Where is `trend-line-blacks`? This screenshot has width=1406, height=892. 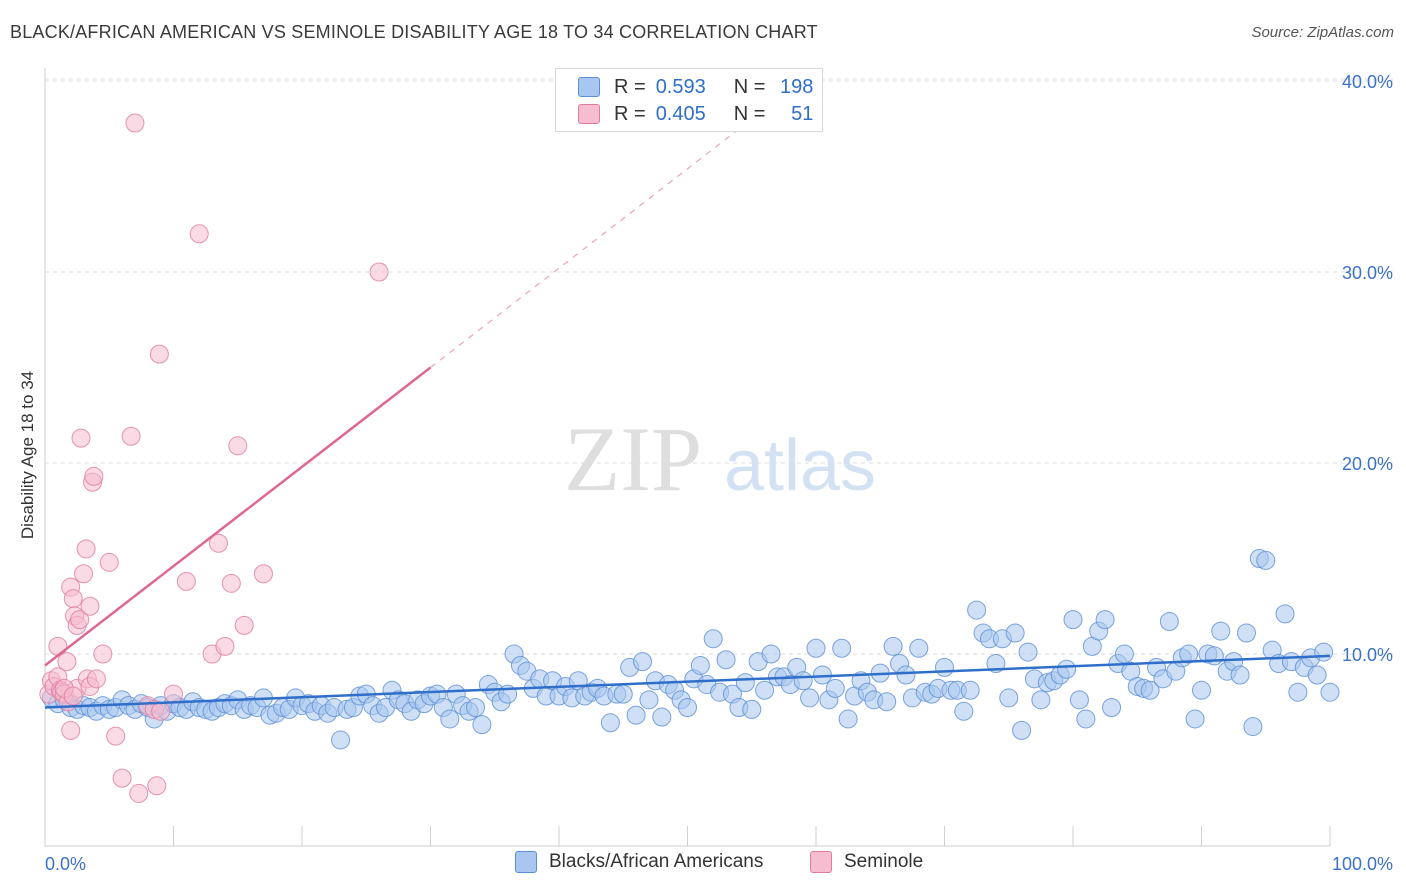 trend-line-blacks is located at coordinates (687, 681).